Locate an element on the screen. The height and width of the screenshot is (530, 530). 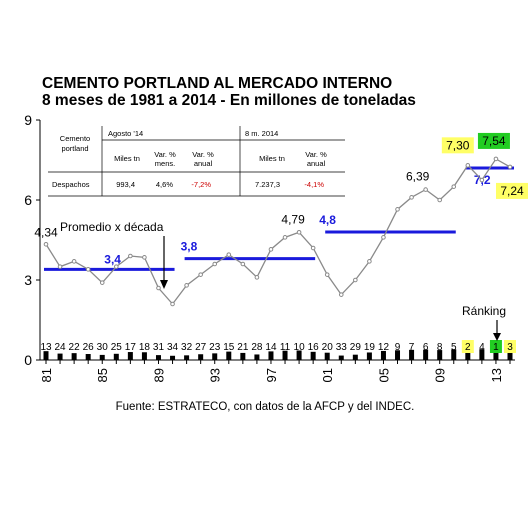
ranking-label: 18 is located at coordinates (145, 347).